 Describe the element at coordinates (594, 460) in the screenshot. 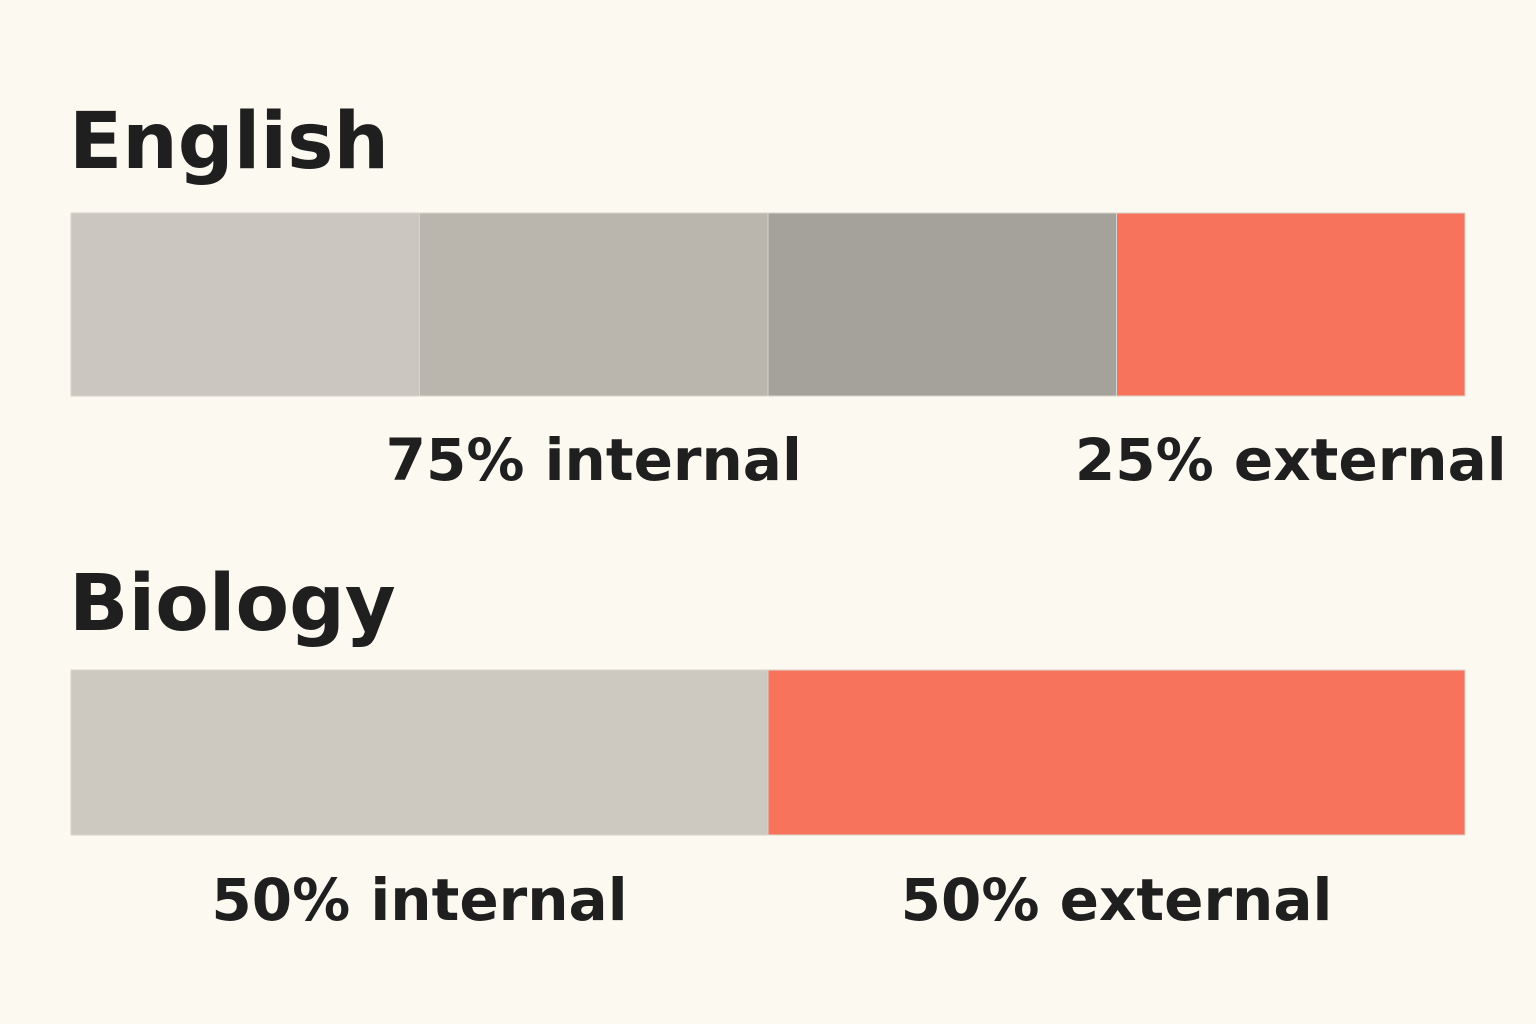

I see `segment-label: 75% internal` at that location.